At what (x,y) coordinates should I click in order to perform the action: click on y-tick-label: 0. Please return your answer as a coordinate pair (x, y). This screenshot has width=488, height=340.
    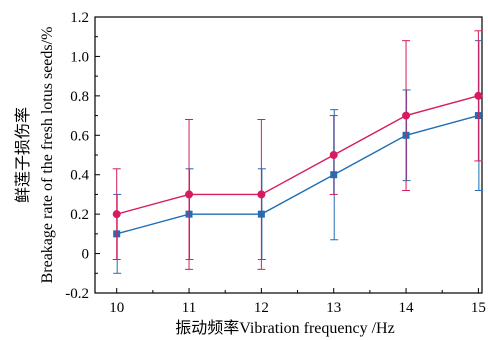
    Looking at the image, I should click on (86, 255).